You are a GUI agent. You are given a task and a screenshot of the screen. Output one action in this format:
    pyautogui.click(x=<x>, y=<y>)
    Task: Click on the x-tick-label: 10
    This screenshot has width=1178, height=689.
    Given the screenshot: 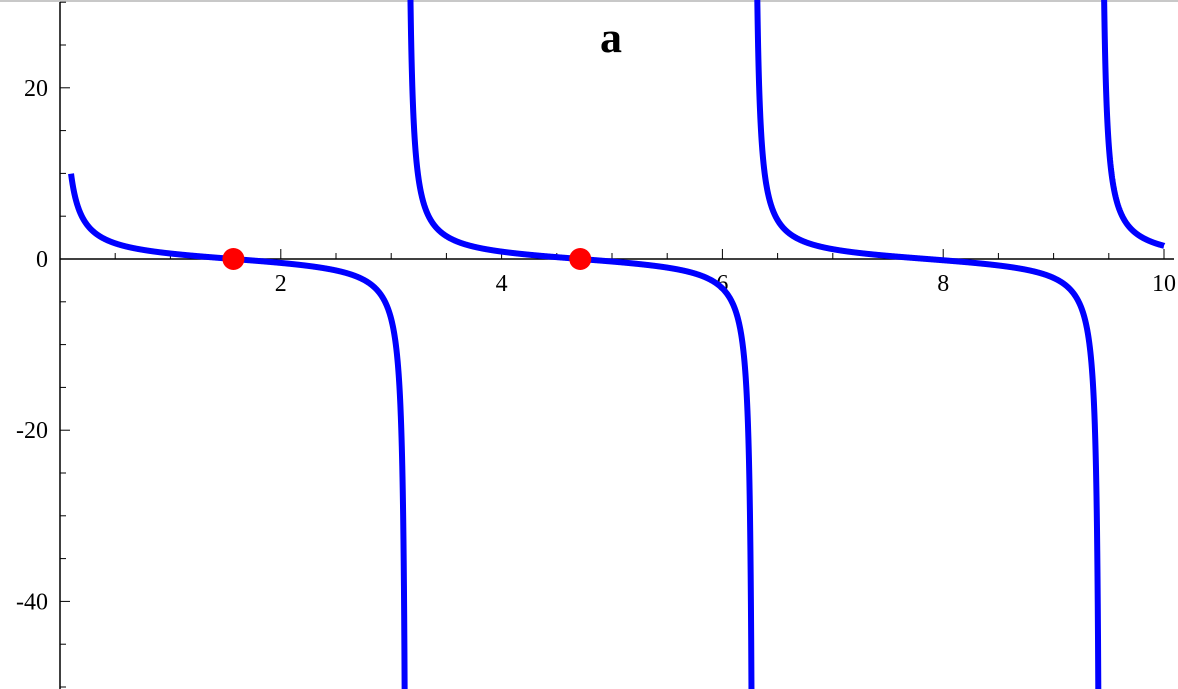 What is the action you would take?
    pyautogui.click(x=1164, y=284)
    